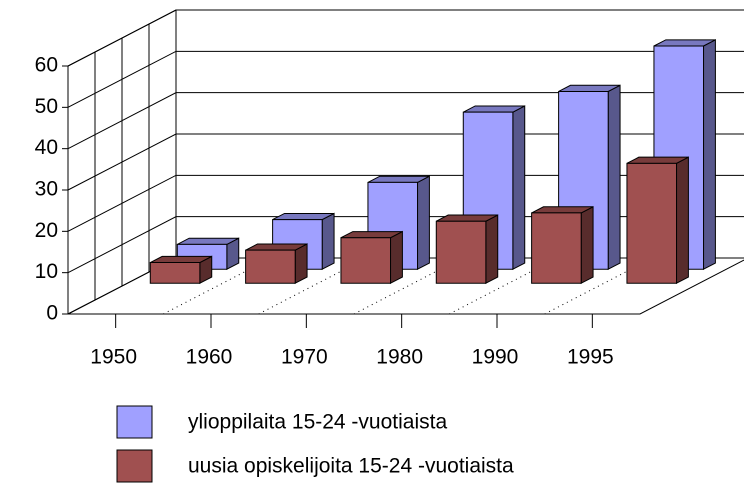 The image size is (744, 484). What do you see at coordinates (46, 106) in the screenshot?
I see `y-tick-label: 50` at bounding box center [46, 106].